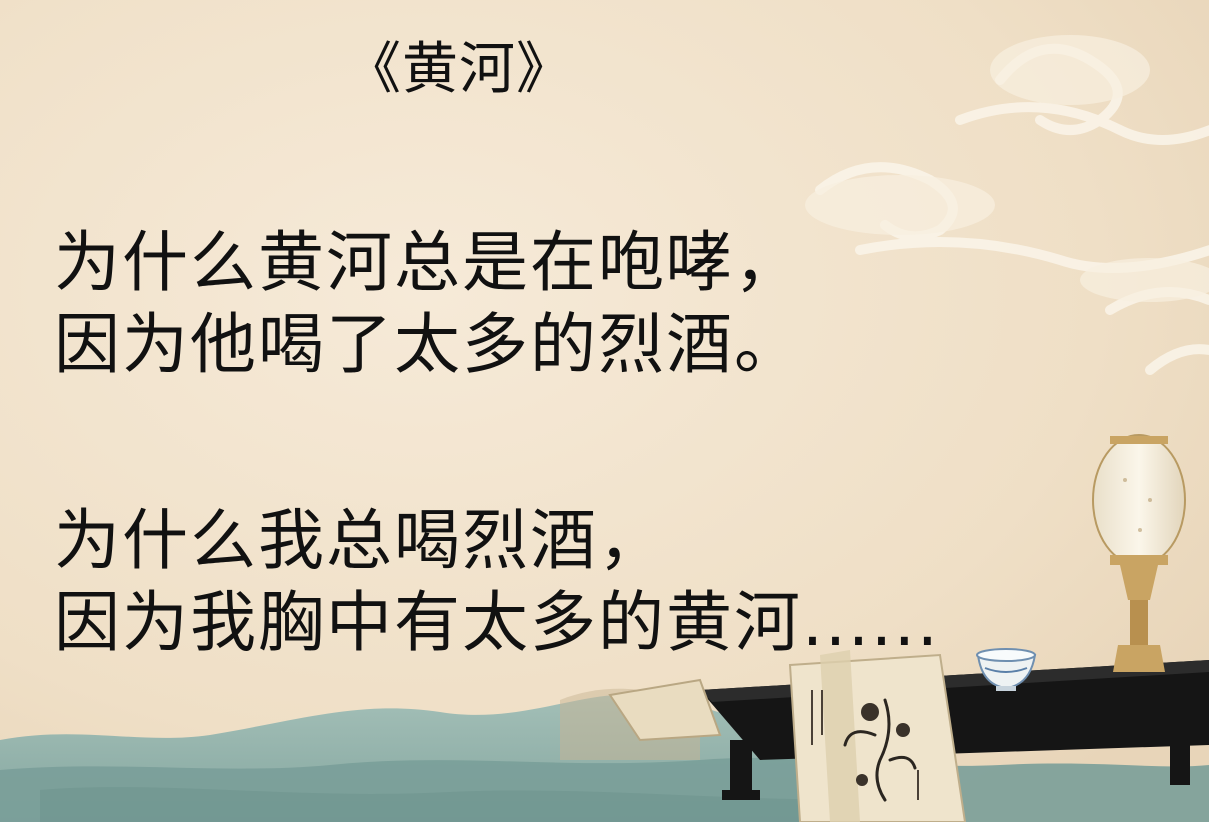 This screenshot has height=822, width=1209. I want to click on poem-line: 为什么黄河总是在咆哮，, so click(428, 262).